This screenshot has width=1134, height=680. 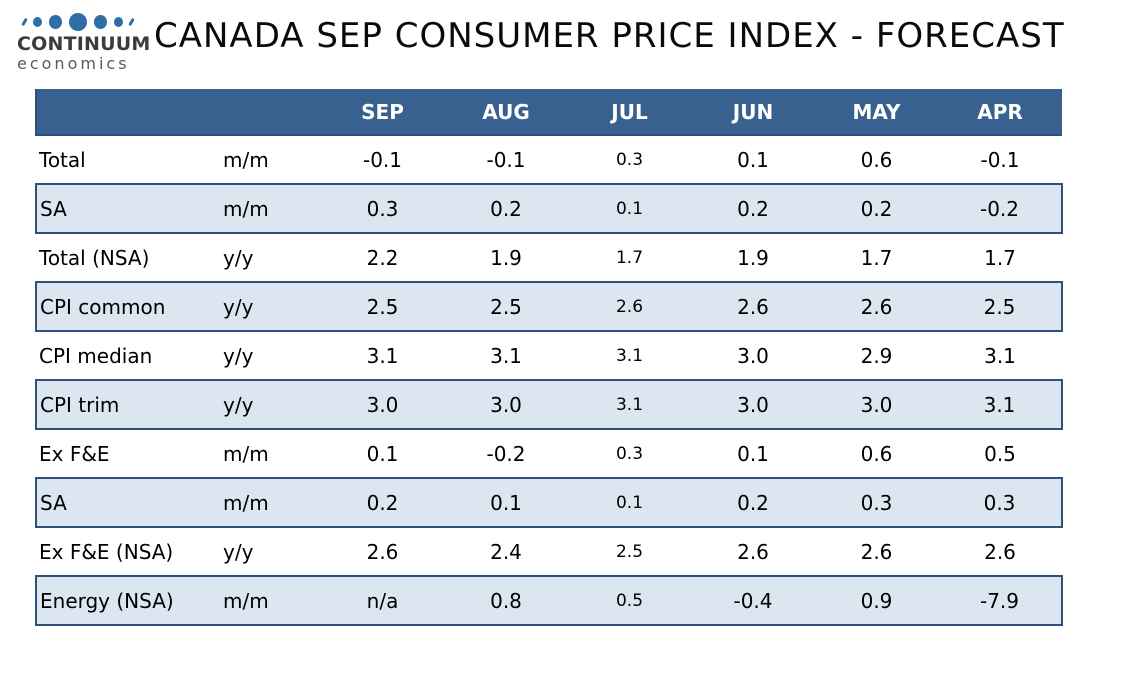 What do you see at coordinates (1000, 112) in the screenshot?
I see `column-header-apr: APR` at bounding box center [1000, 112].